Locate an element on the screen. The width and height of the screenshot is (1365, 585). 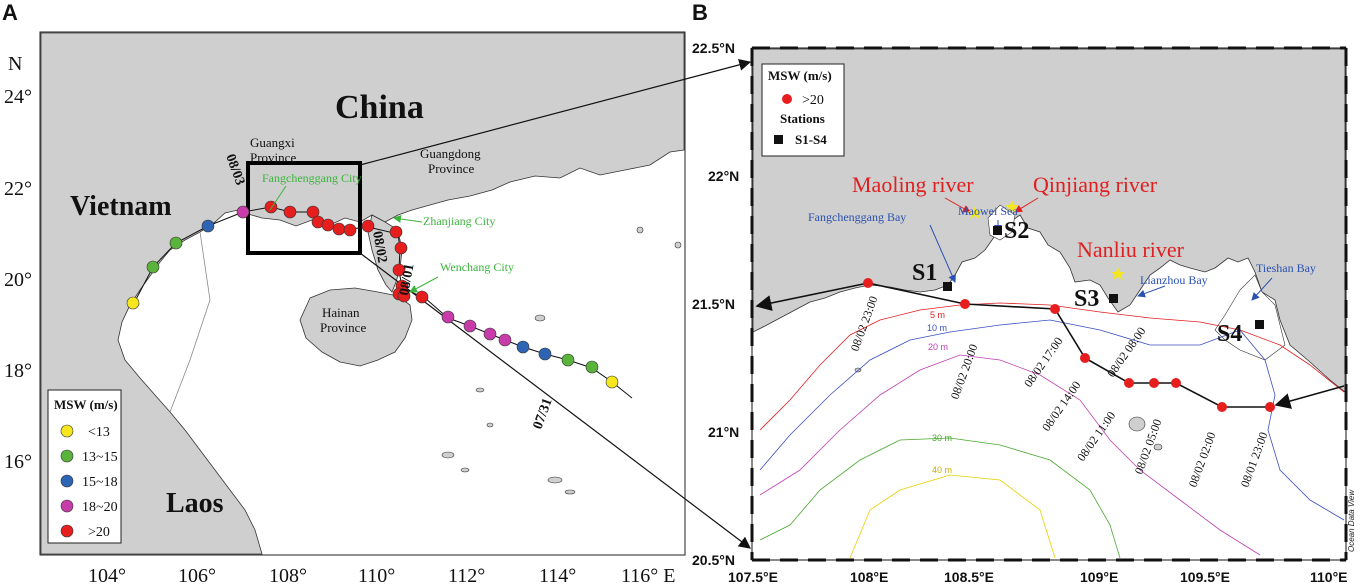
tick-b-lat-215: 21.5°N is located at coordinates (713, 304).